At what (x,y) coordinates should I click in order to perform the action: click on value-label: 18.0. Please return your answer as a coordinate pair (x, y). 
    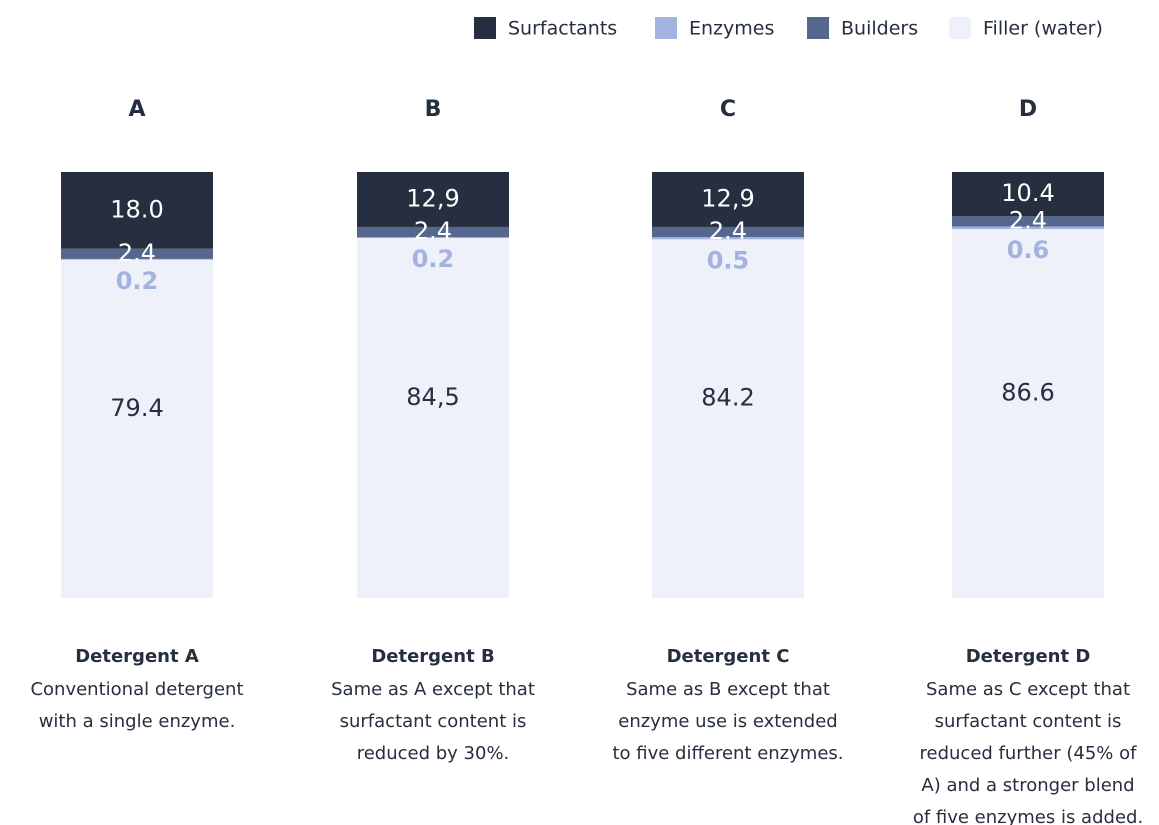
    Looking at the image, I should click on (136, 209).